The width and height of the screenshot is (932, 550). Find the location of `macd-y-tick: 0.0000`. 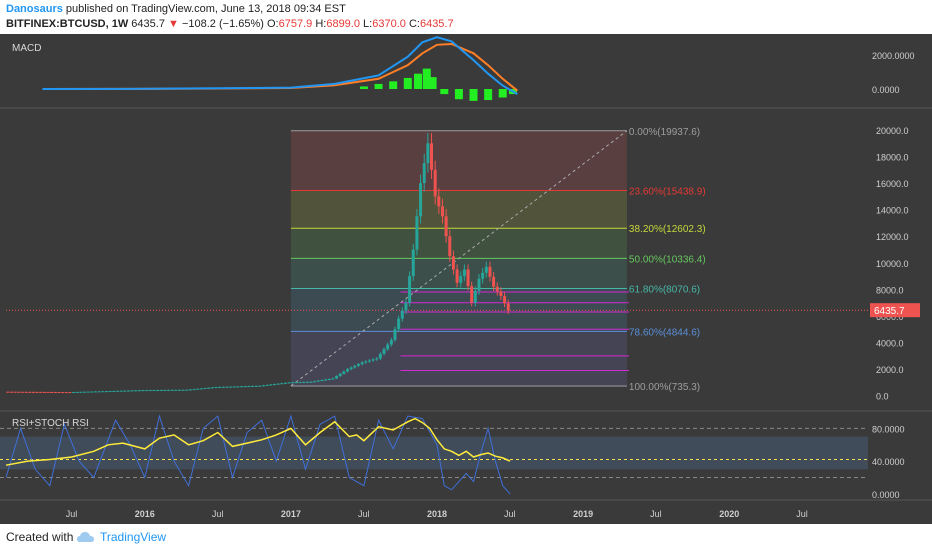

macd-y-tick: 0.0000 is located at coordinates (886, 90).